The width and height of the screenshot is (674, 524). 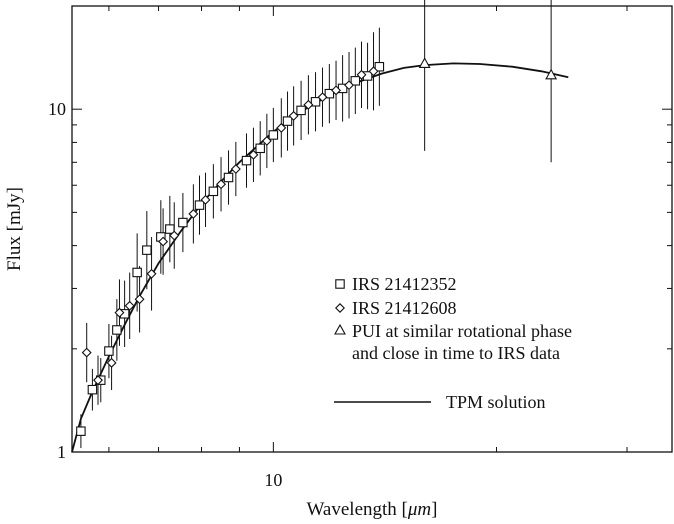 What do you see at coordinates (14, 229) in the screenshot?
I see `y-axis-label: Flux [mJy]` at bounding box center [14, 229].